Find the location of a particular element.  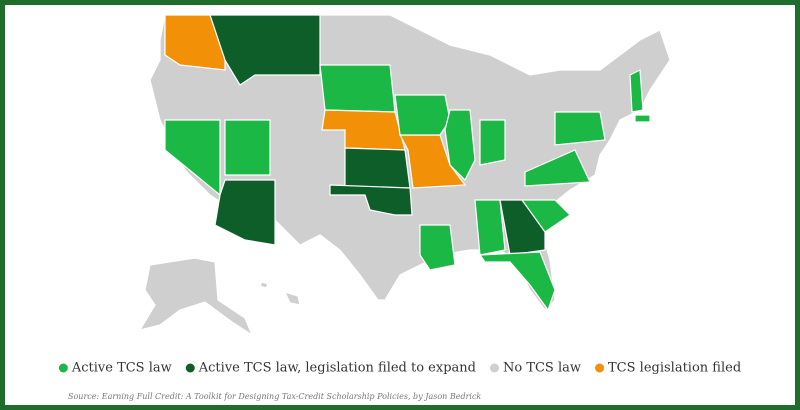

state-ma is located at coordinates (642, 118).